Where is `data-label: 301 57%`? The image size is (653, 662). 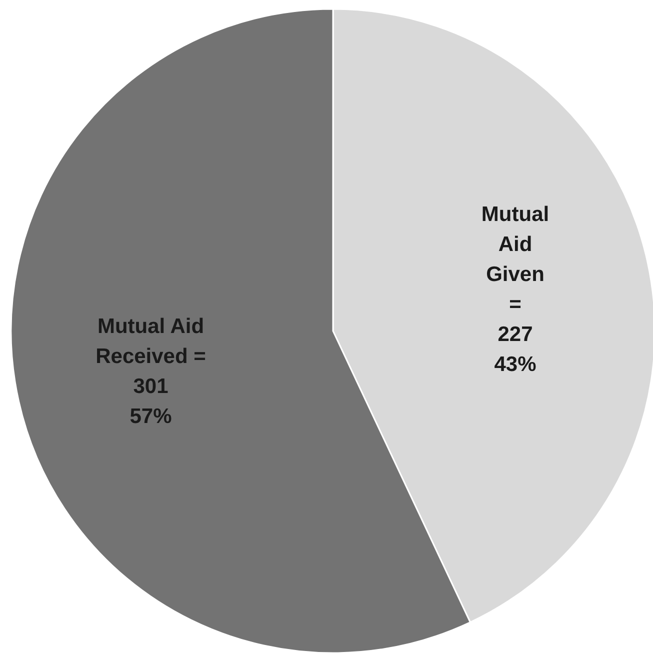 data-label: 301 57% is located at coordinates (151, 401).